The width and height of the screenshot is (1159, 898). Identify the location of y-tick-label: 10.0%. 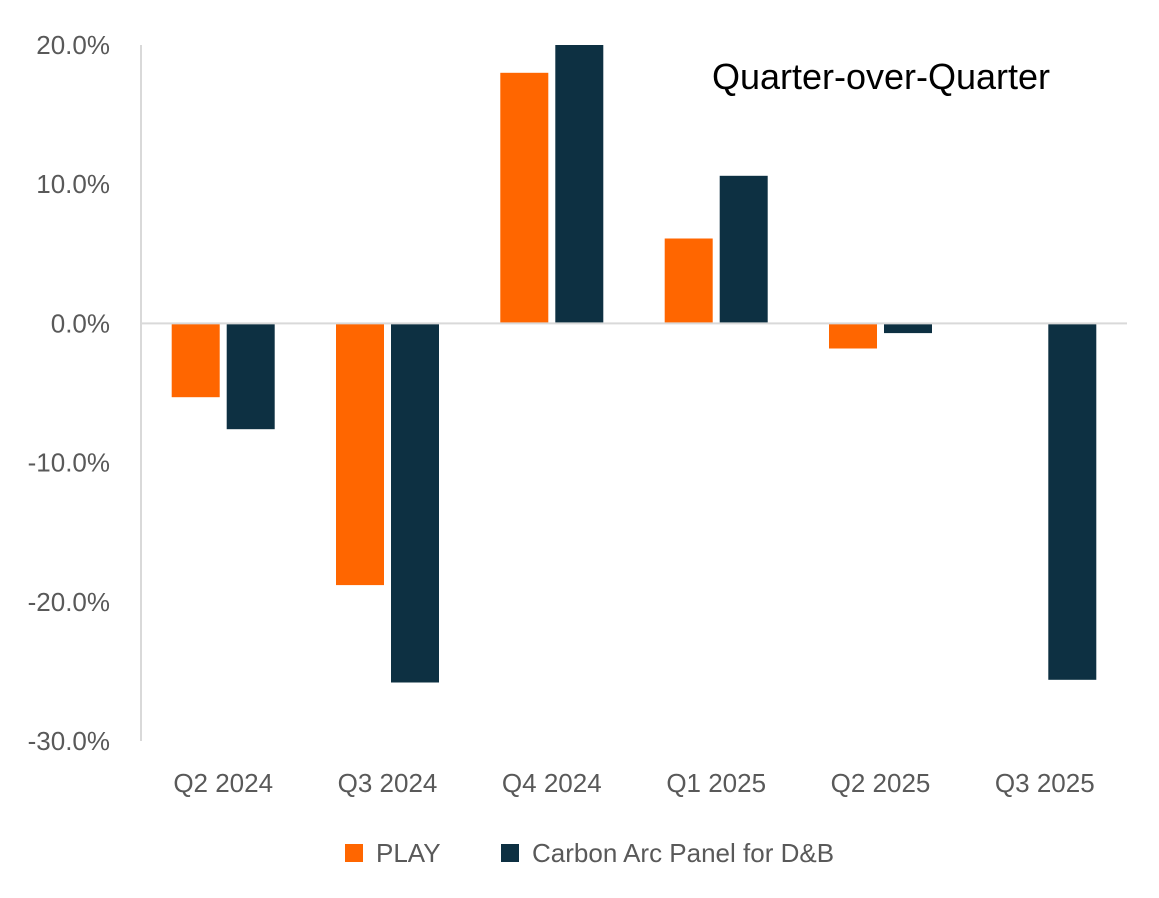
(73, 184).